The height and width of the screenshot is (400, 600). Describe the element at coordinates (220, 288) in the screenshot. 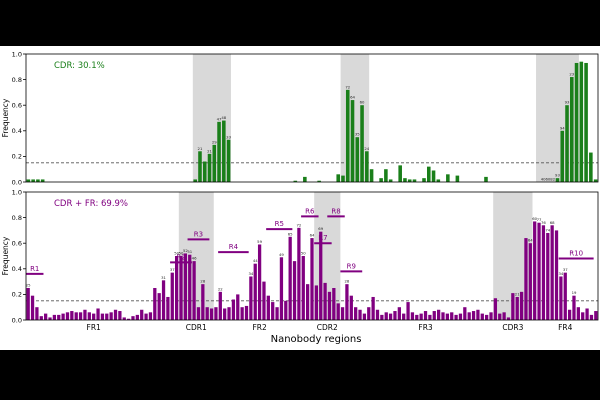

I see `bar-value-label: 22` at that location.